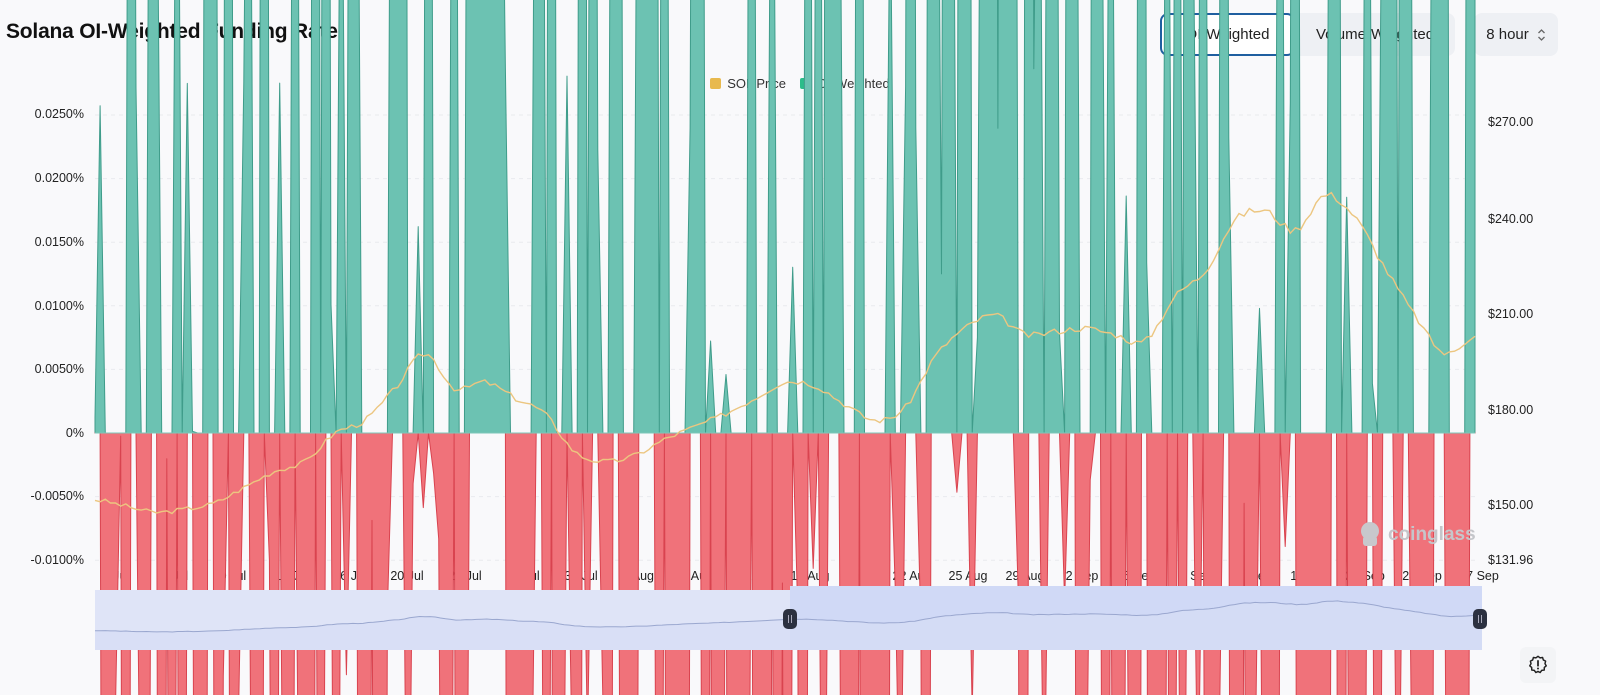 This screenshot has height=695, width=1600. What do you see at coordinates (1480, 619) in the screenshot?
I see `range-end-handle` at bounding box center [1480, 619].